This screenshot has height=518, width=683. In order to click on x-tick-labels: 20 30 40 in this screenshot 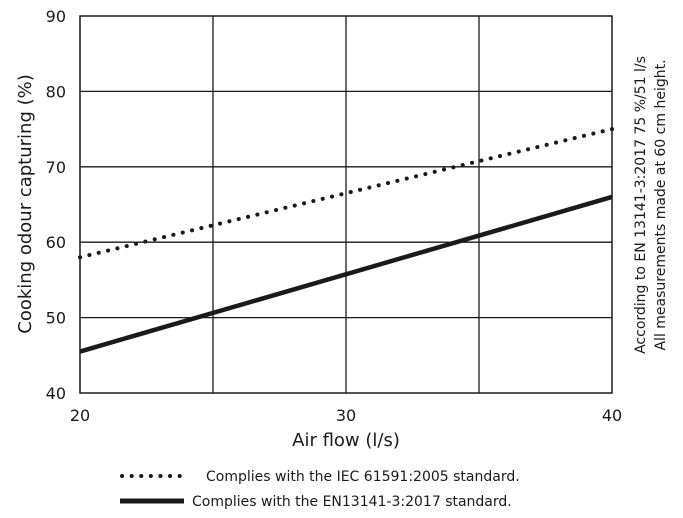, I will do `click(346, 415)`.